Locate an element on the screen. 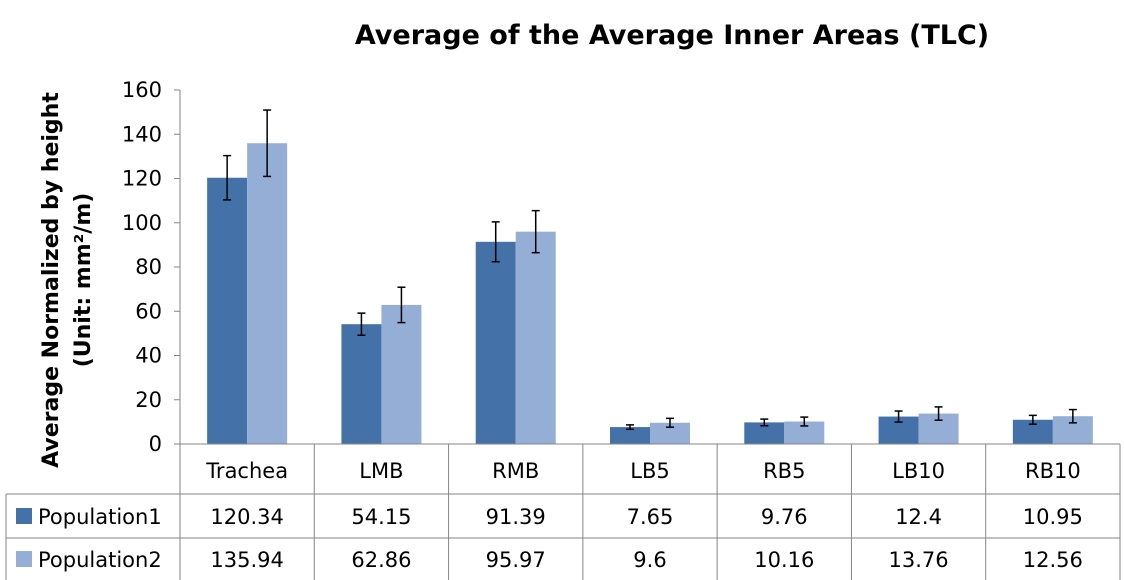  y-axis-label-line2: (Unit: mm²/m) is located at coordinates (83, 280).